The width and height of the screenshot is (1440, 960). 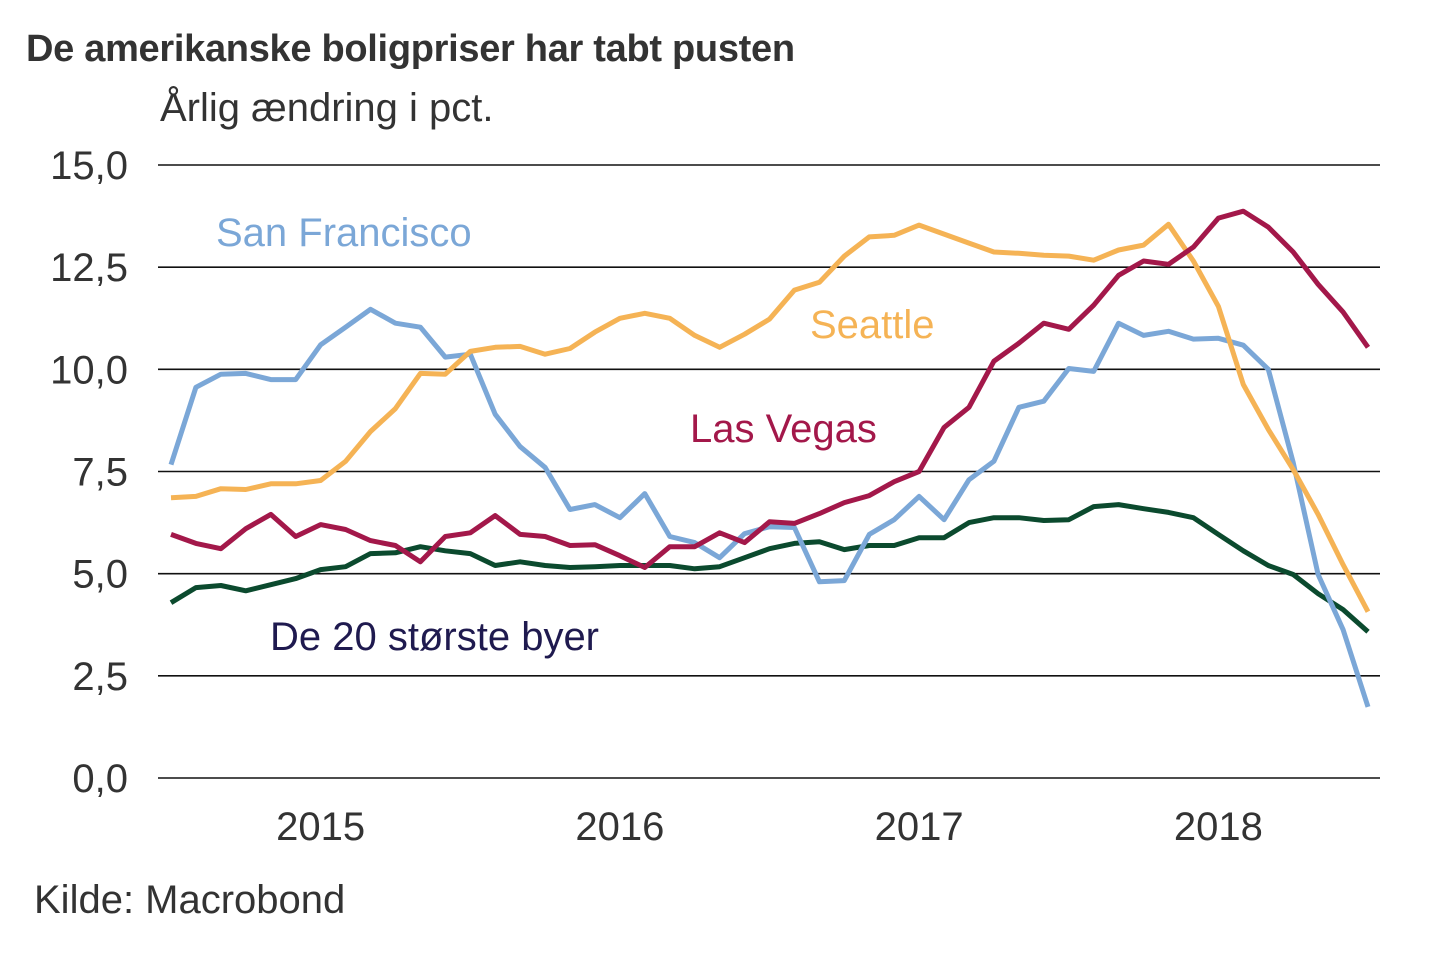 What do you see at coordinates (434, 637) in the screenshot?
I see `series-label-20-largest-cities: De 20 største byer` at bounding box center [434, 637].